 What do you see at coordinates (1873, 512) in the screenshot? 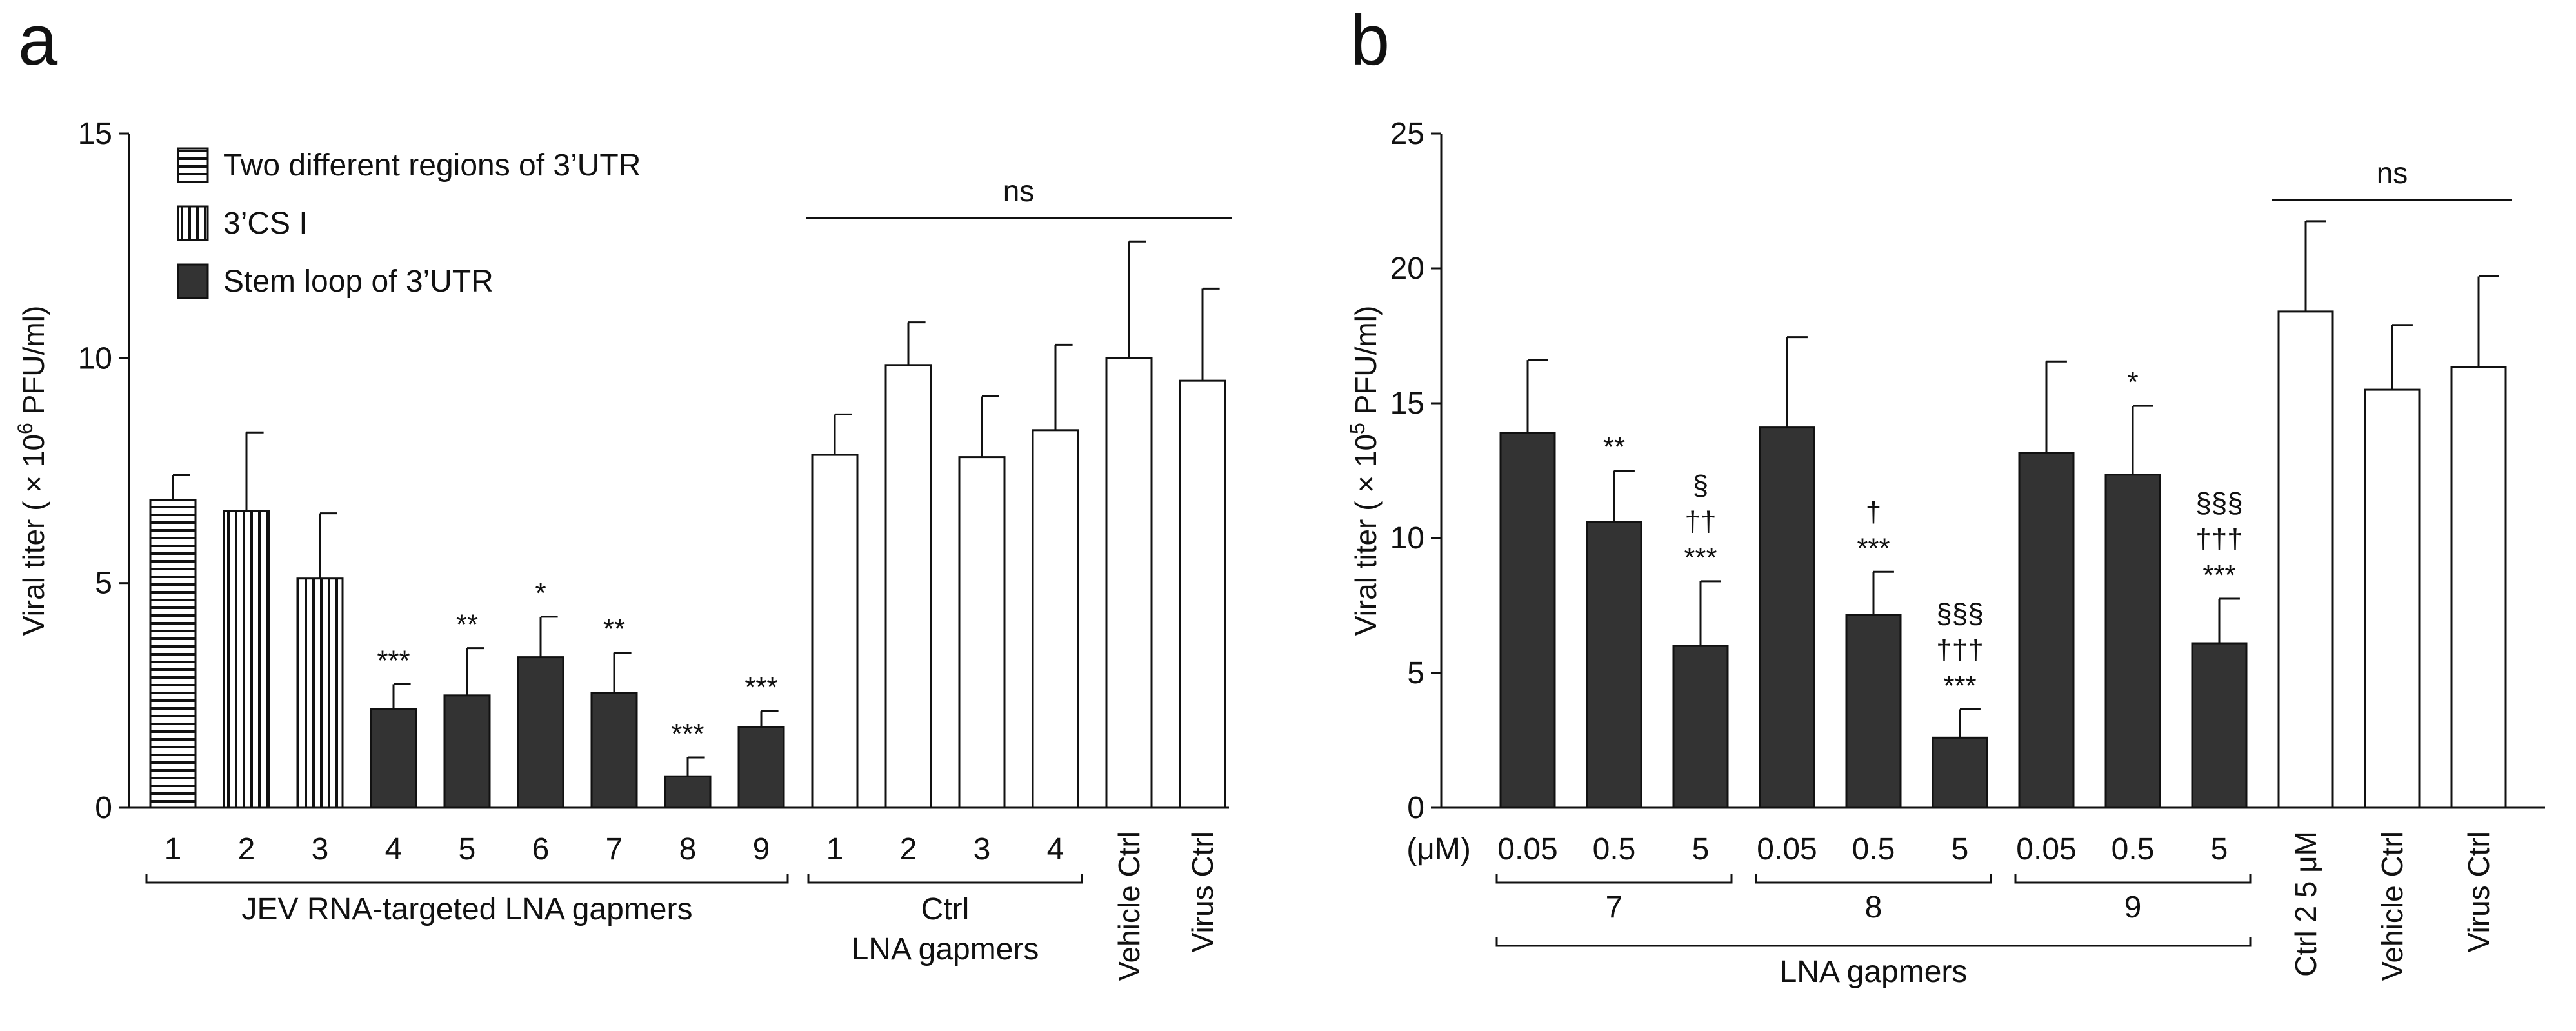
I see `significance-label: †` at bounding box center [1873, 512].